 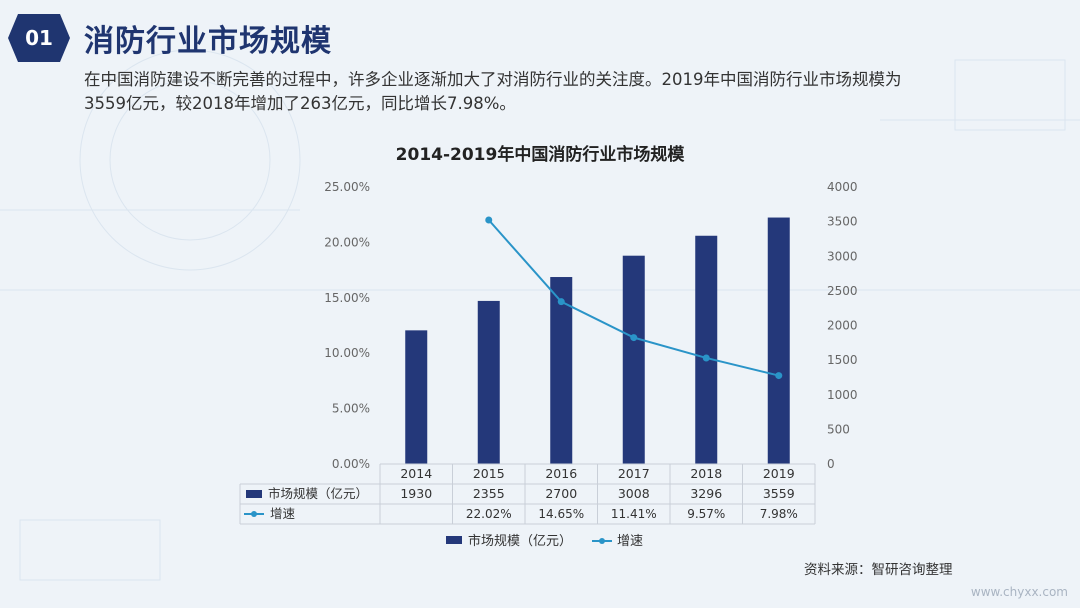 What do you see at coordinates (489, 514) in the screenshot?
I see `line-value-label: 22.02%` at bounding box center [489, 514].